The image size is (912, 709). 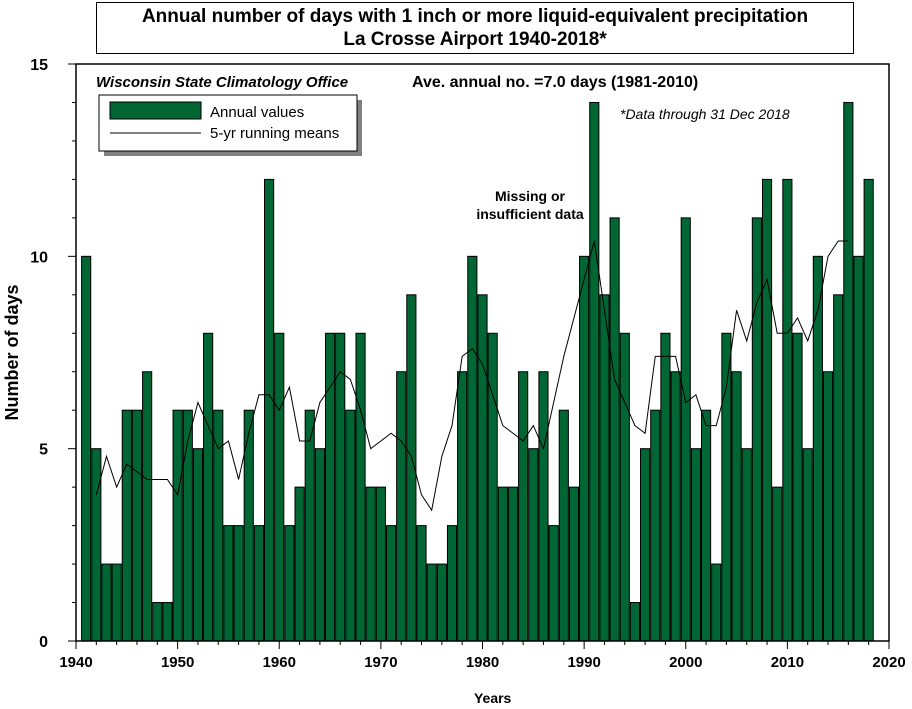 I want to click on bar-1980, so click(x=482, y=468).